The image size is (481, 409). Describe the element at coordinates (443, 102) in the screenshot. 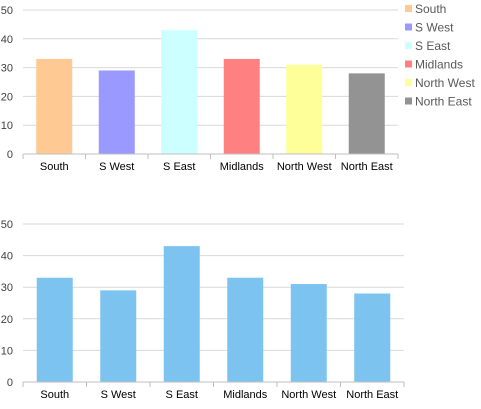

I see `legend-label: North East` at that location.